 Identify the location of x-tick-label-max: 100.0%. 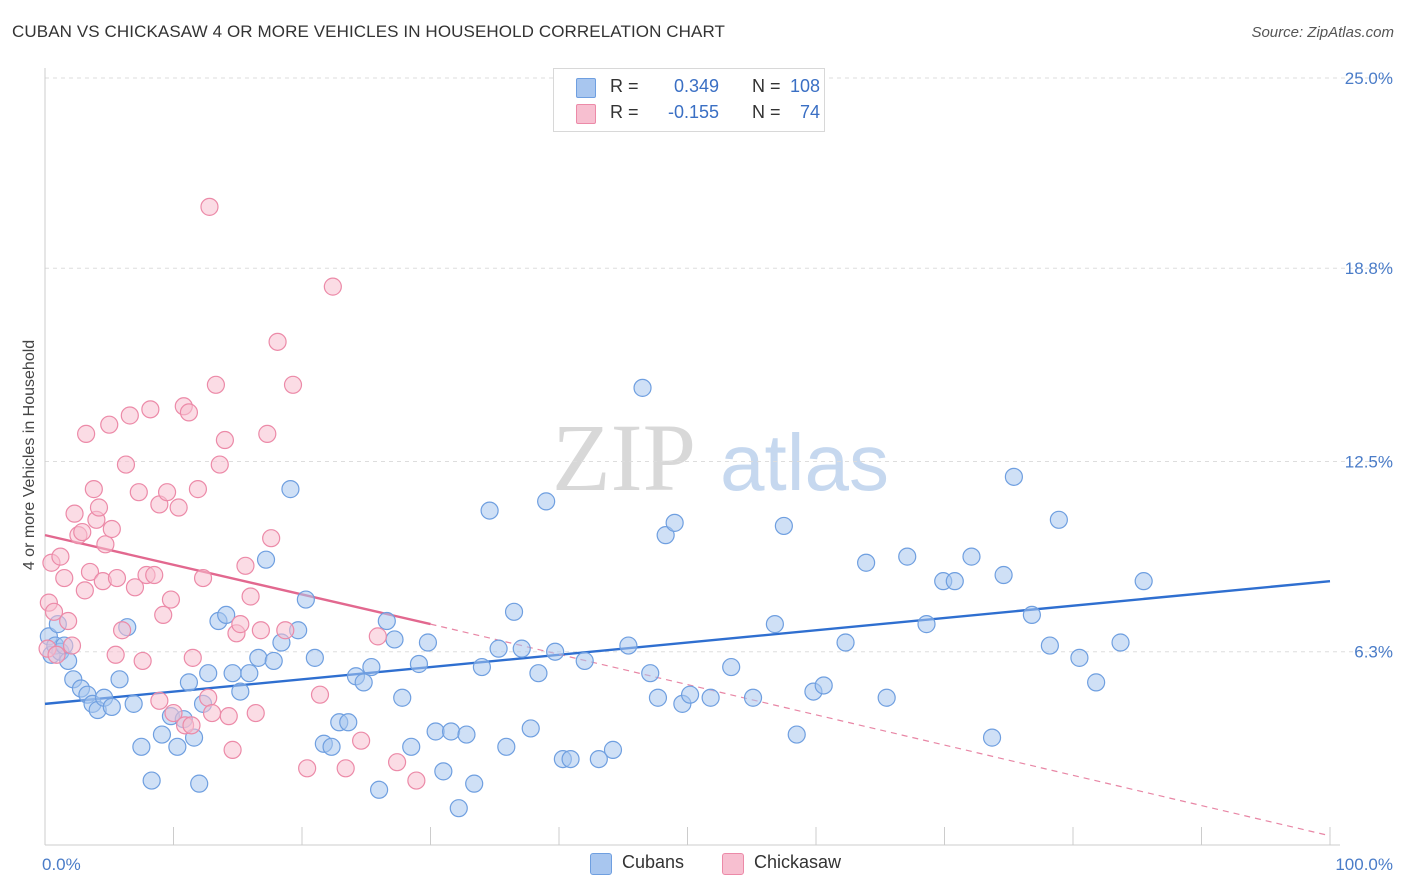
(1364, 864).